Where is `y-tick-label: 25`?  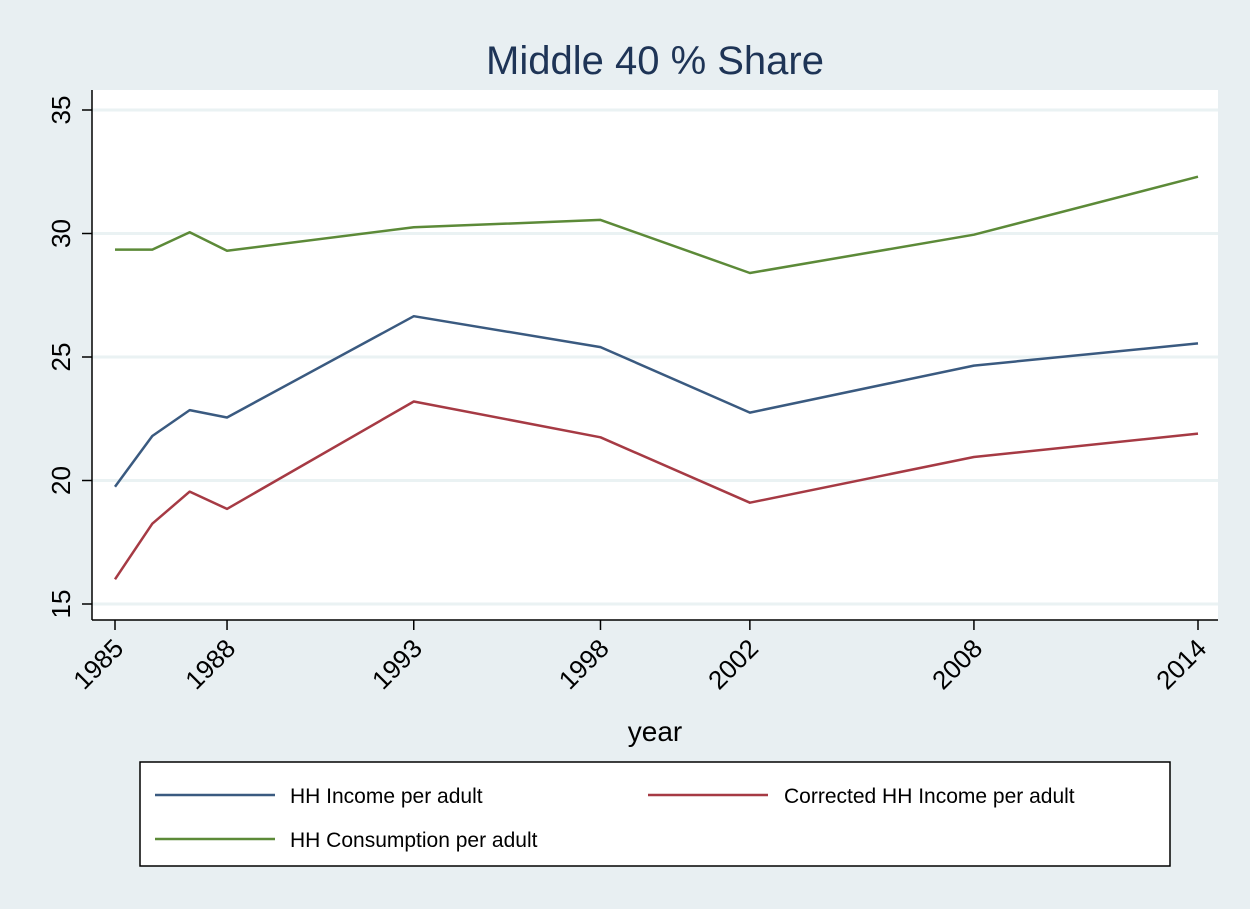
y-tick-label: 25 is located at coordinates (61, 357).